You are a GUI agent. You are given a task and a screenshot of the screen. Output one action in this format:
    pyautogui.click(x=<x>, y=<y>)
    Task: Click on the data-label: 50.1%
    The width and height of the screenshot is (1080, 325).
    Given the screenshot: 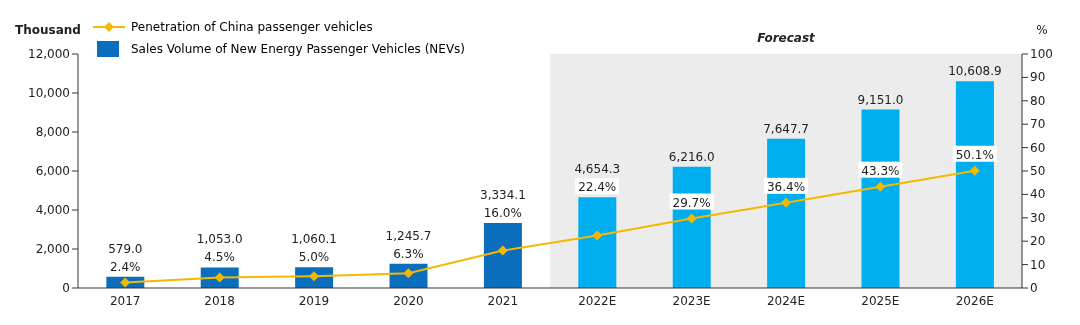 What is the action you would take?
    pyautogui.click(x=974, y=154)
    